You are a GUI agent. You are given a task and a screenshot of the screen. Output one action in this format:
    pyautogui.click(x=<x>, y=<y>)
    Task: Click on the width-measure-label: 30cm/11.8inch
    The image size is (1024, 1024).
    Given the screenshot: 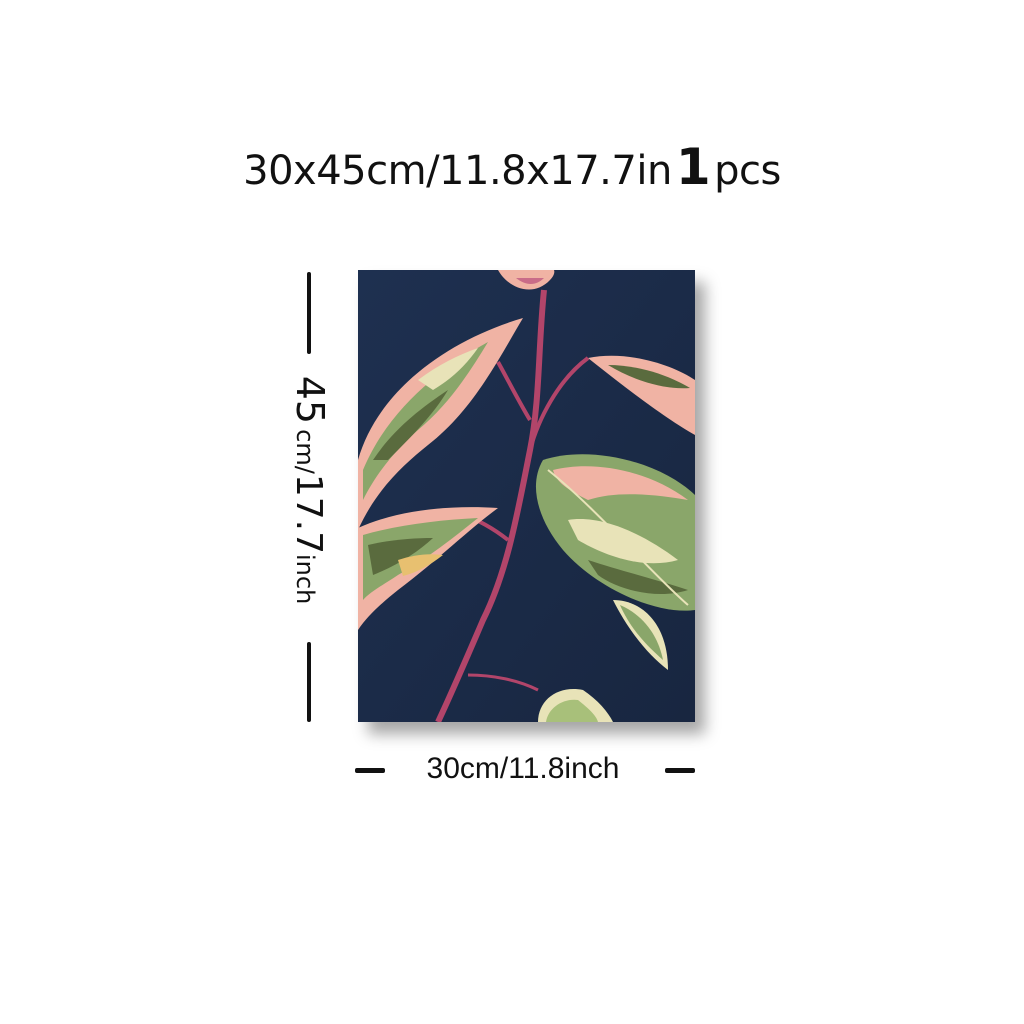 What is the action you would take?
    pyautogui.click(x=523, y=768)
    